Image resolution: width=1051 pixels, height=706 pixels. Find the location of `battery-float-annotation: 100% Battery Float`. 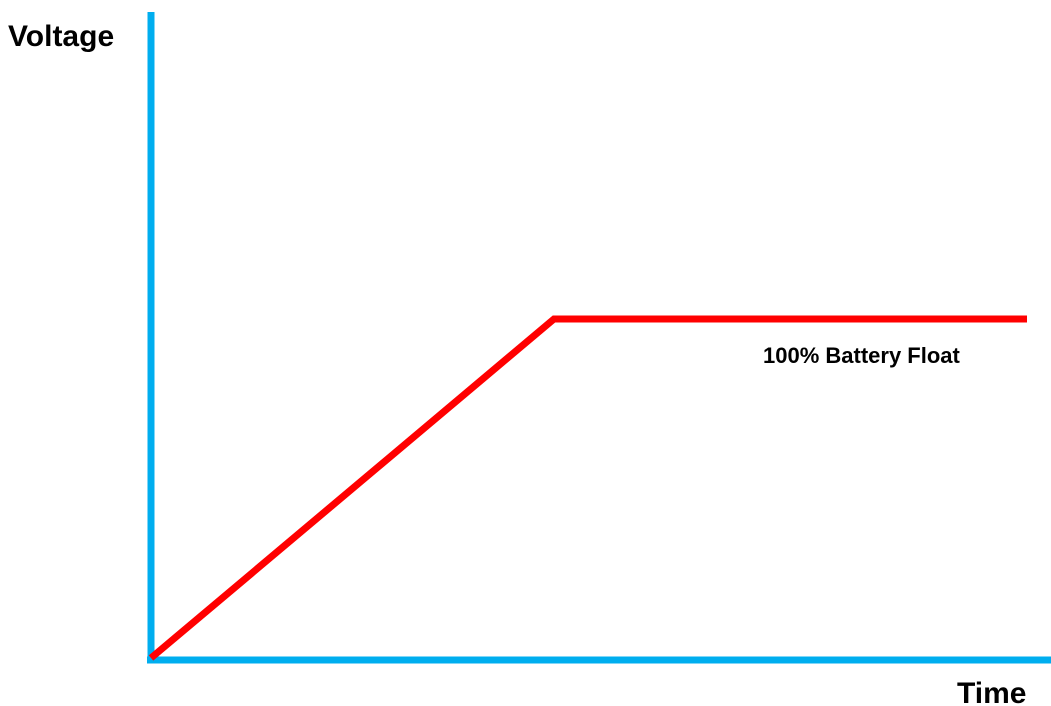

battery-float-annotation: 100% Battery Float is located at coordinates (862, 355).